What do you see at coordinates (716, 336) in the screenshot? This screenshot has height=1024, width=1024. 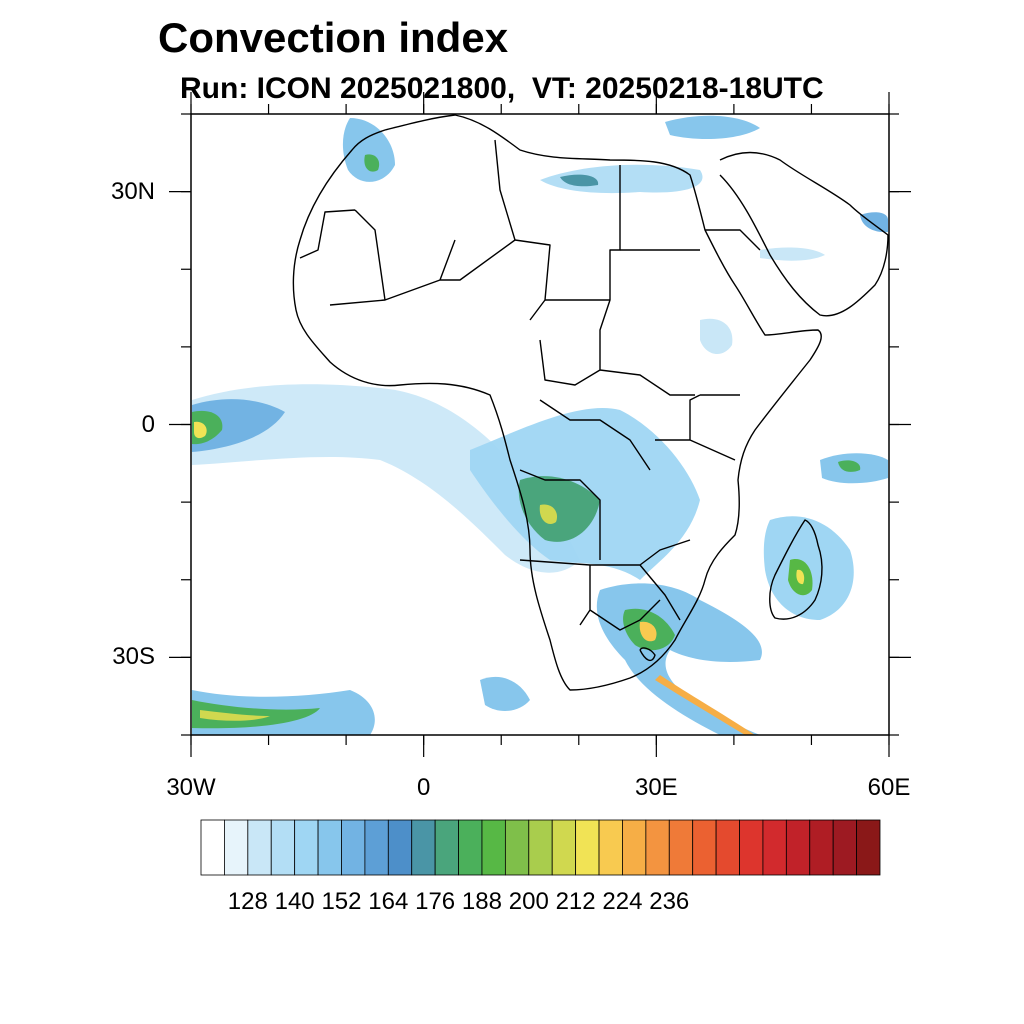 I see `field-ethiopia` at bounding box center [716, 336].